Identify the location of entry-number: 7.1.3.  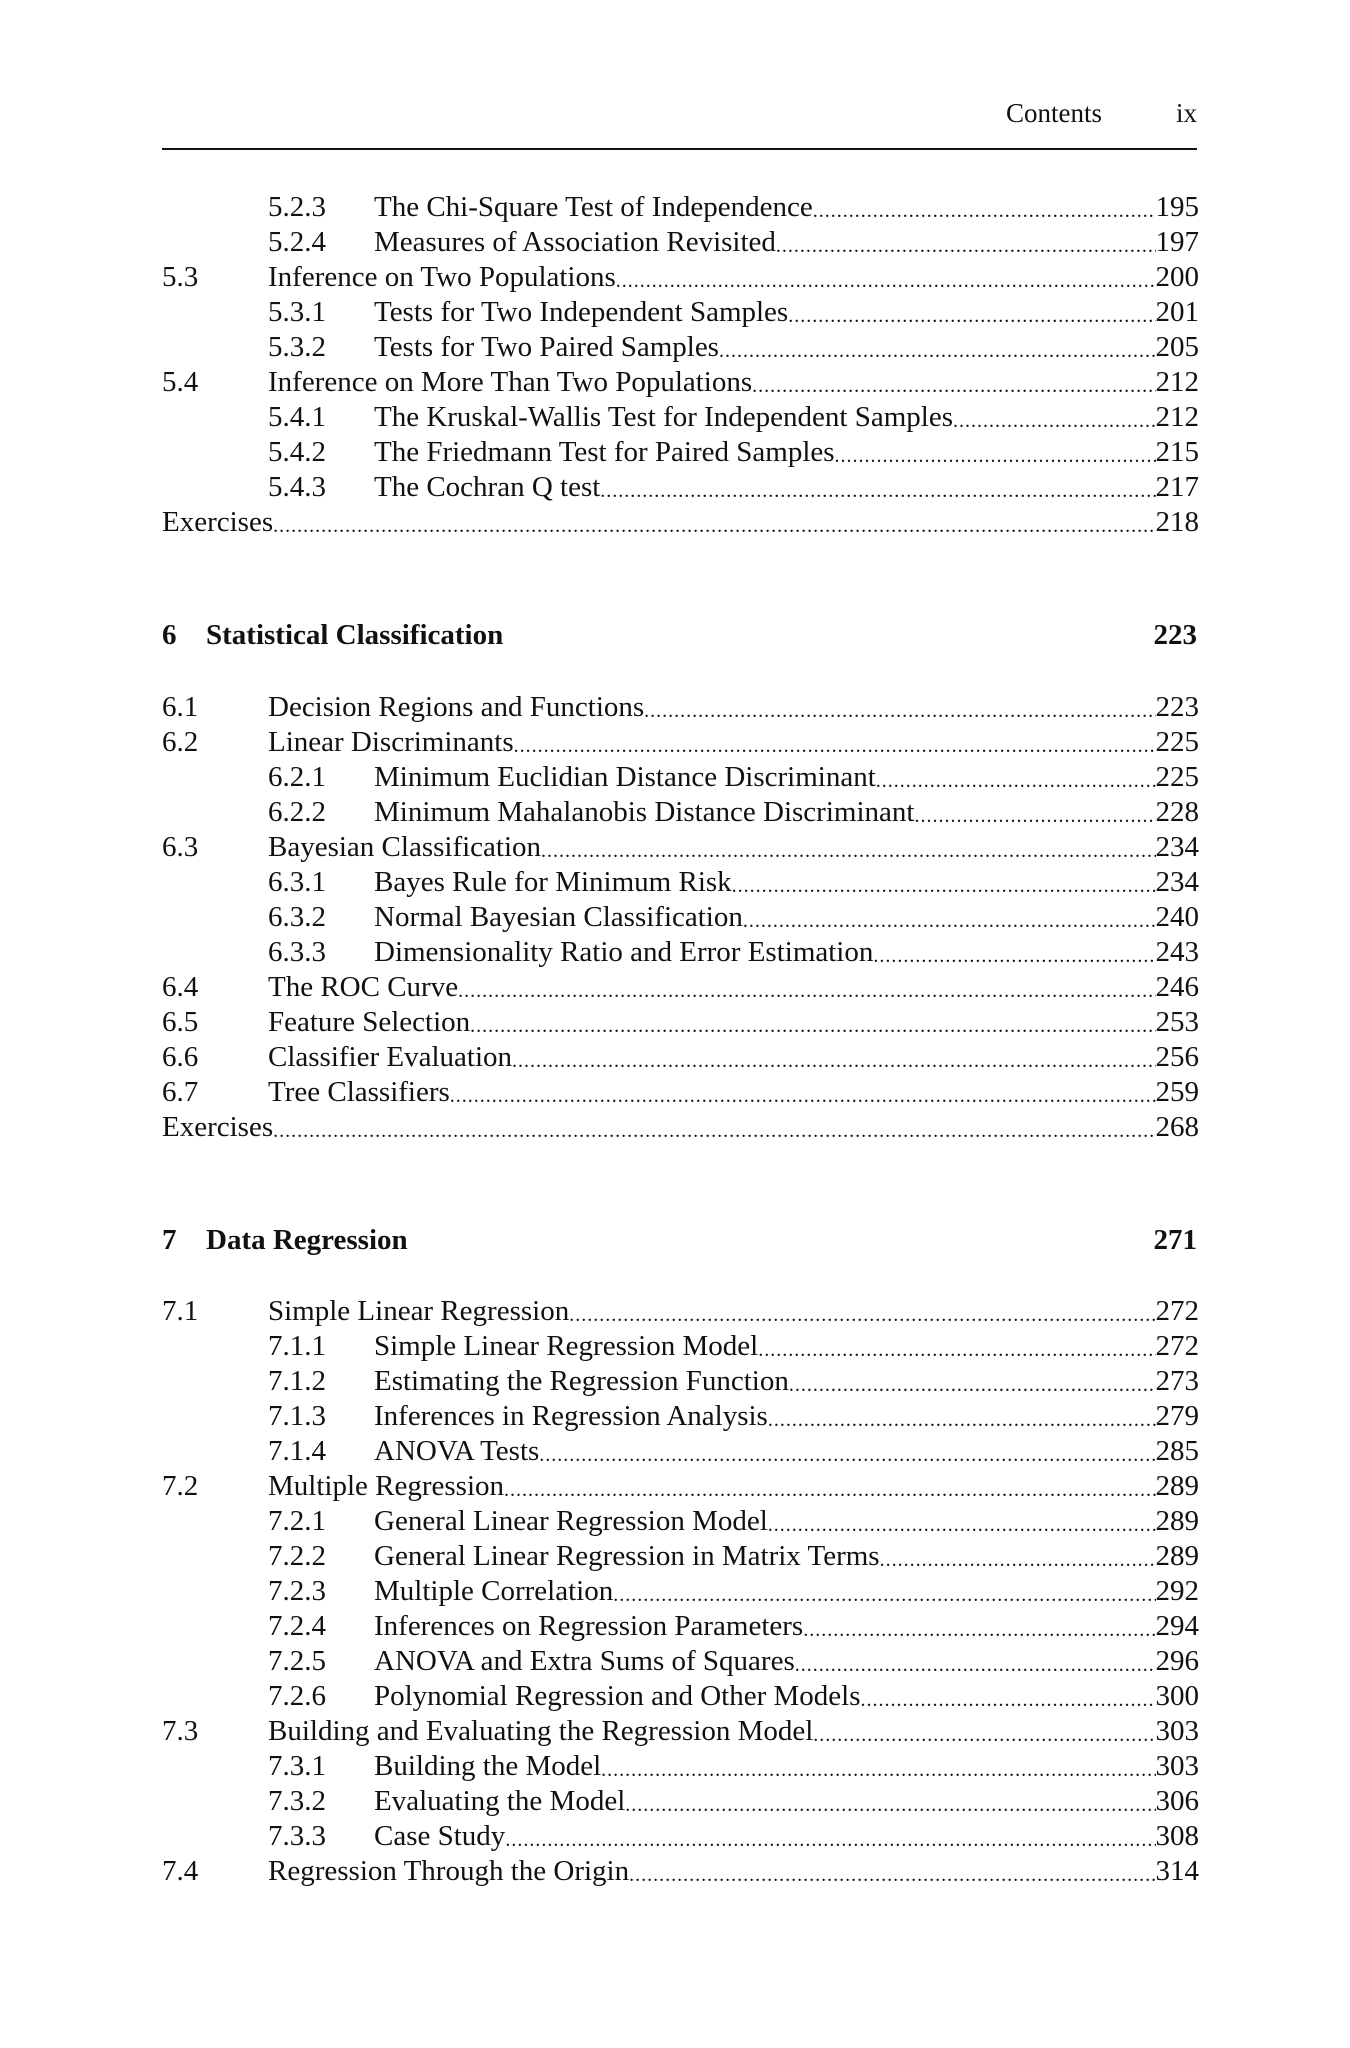
(297, 1416).